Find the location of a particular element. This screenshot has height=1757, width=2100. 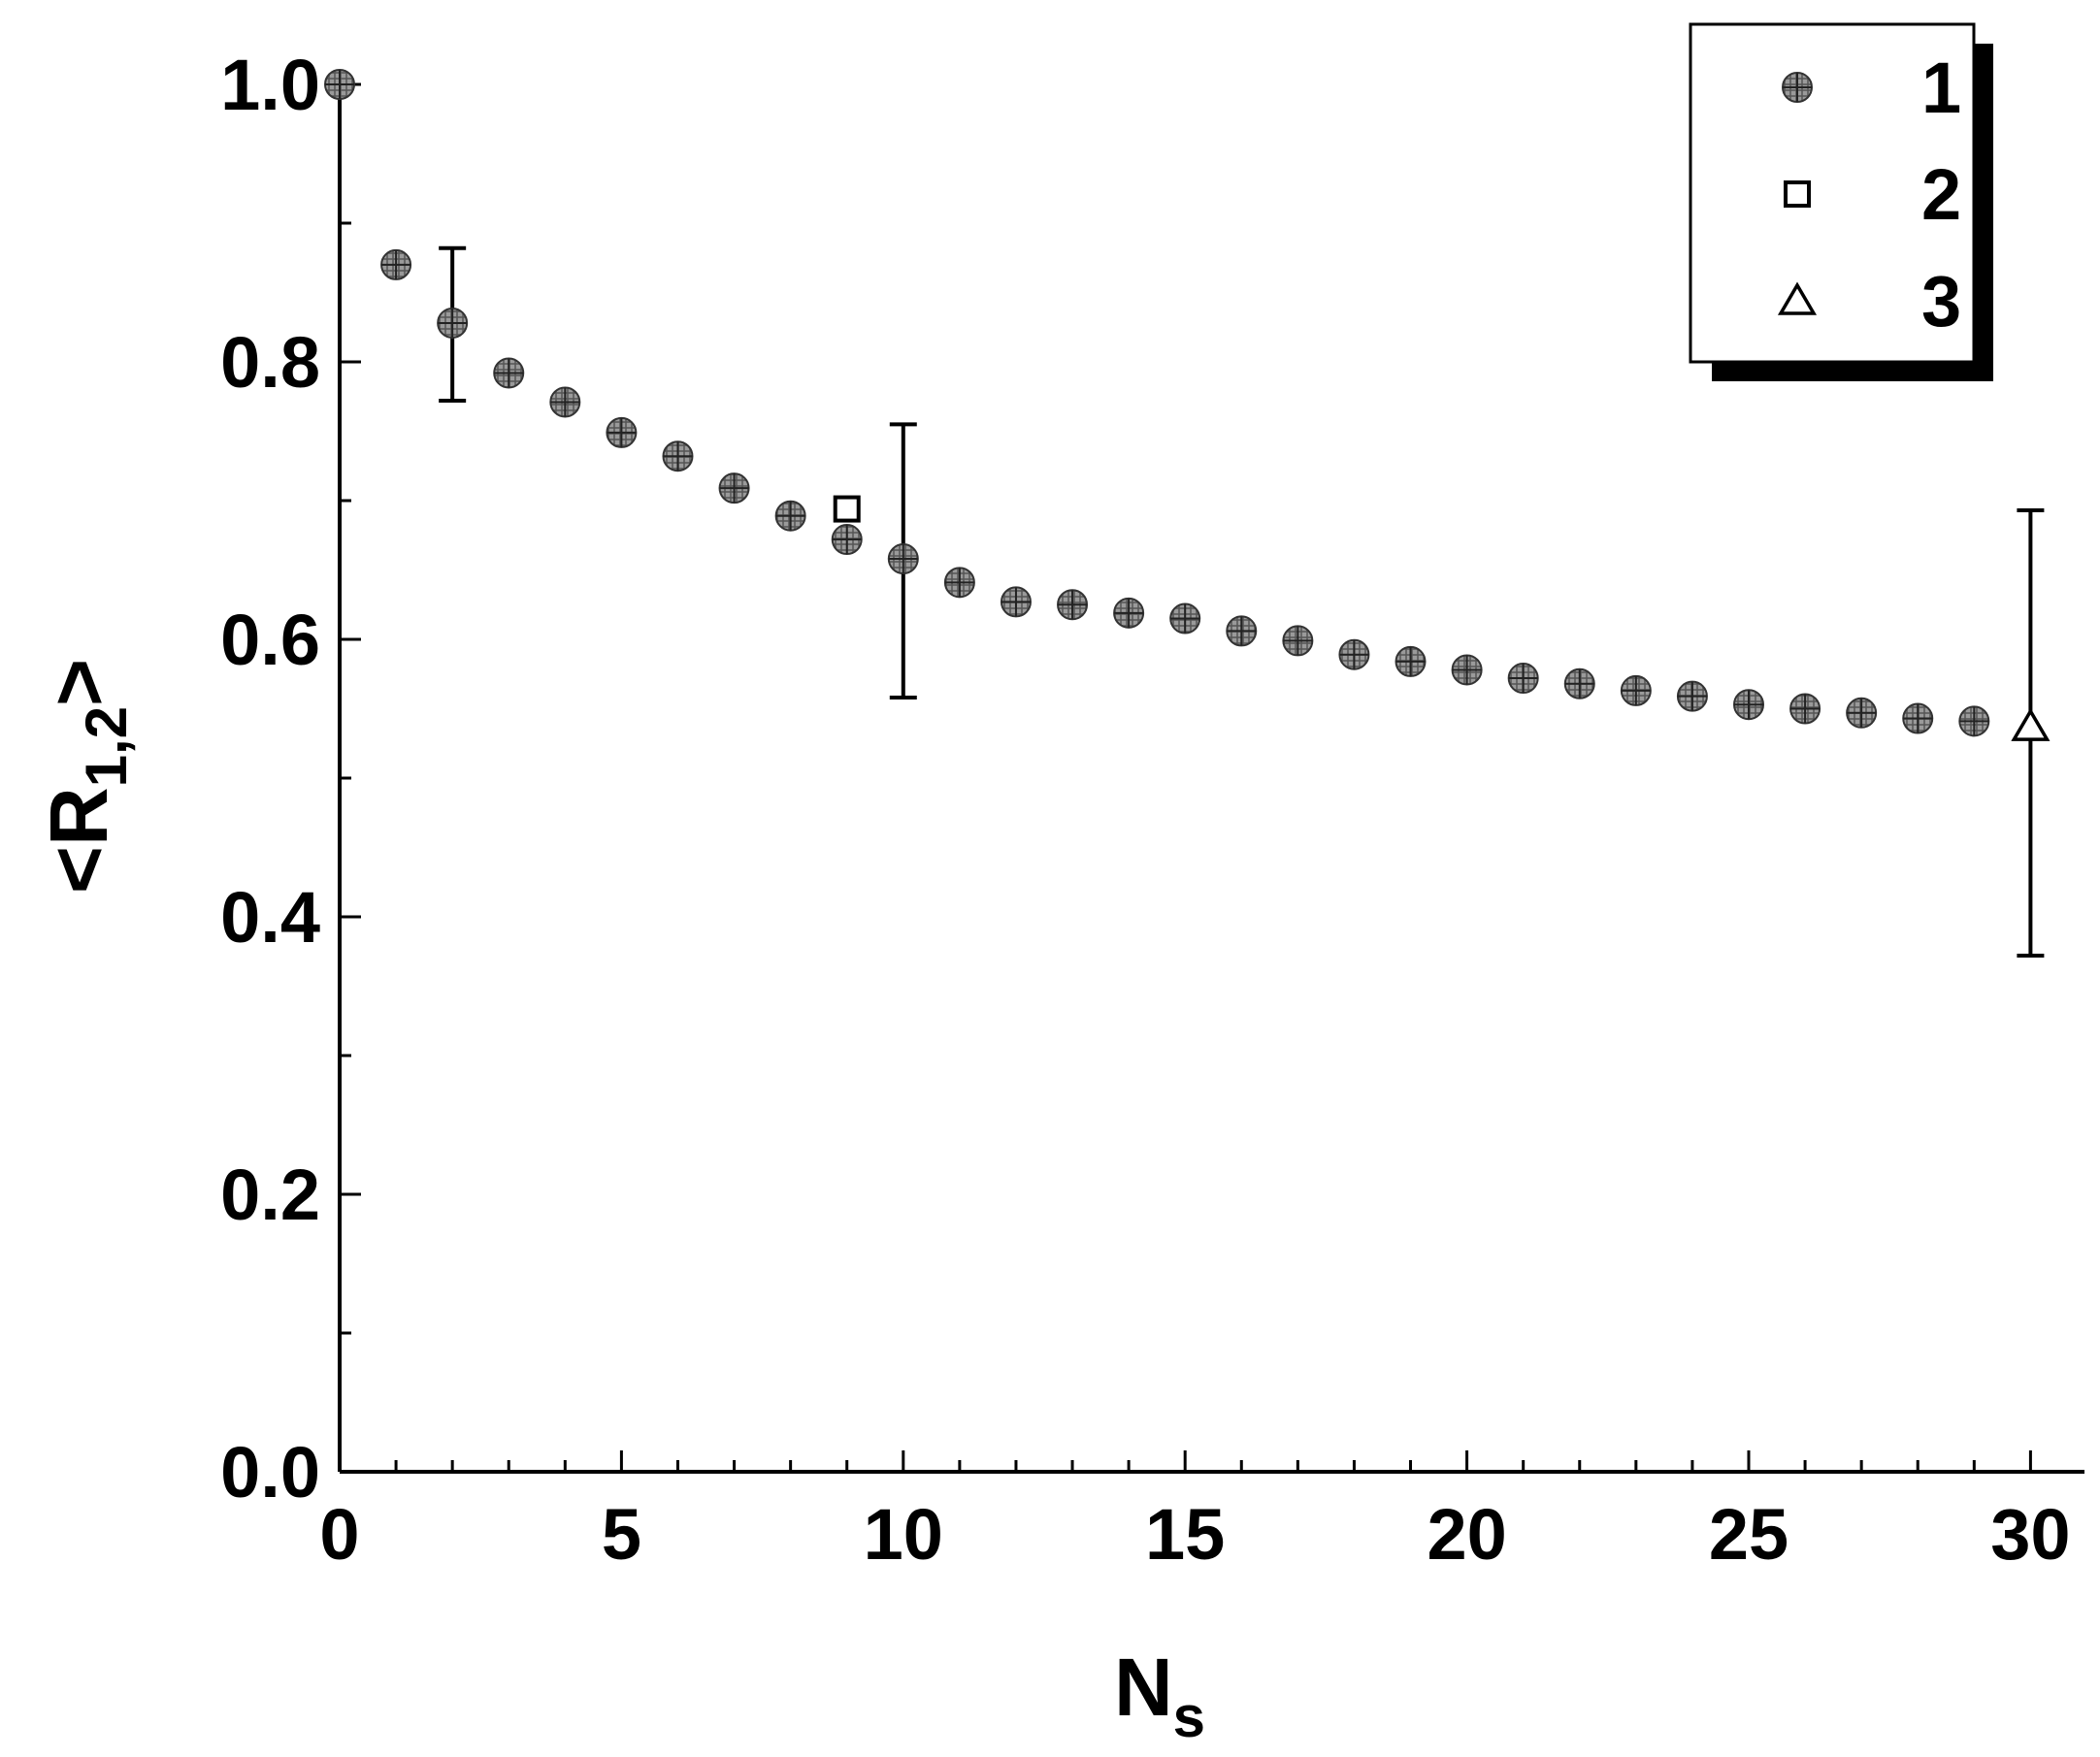

y-axis-title-suffix: > is located at coordinates (78, 683).